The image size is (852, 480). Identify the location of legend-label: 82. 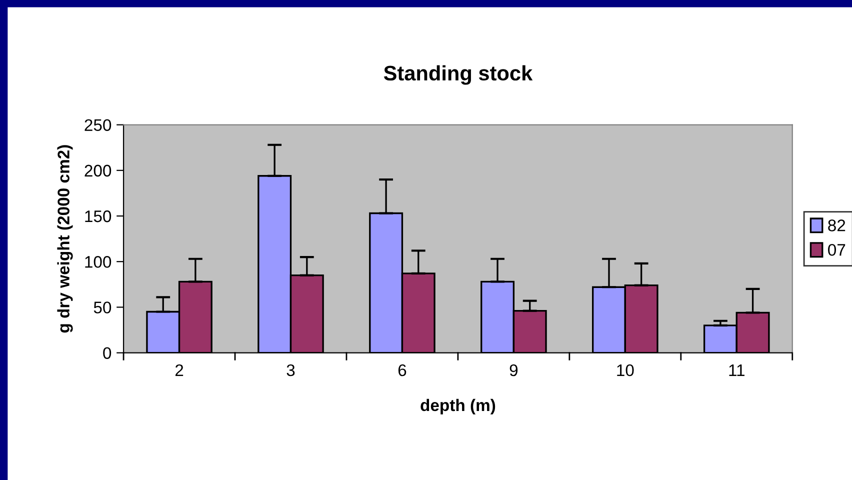
(837, 226).